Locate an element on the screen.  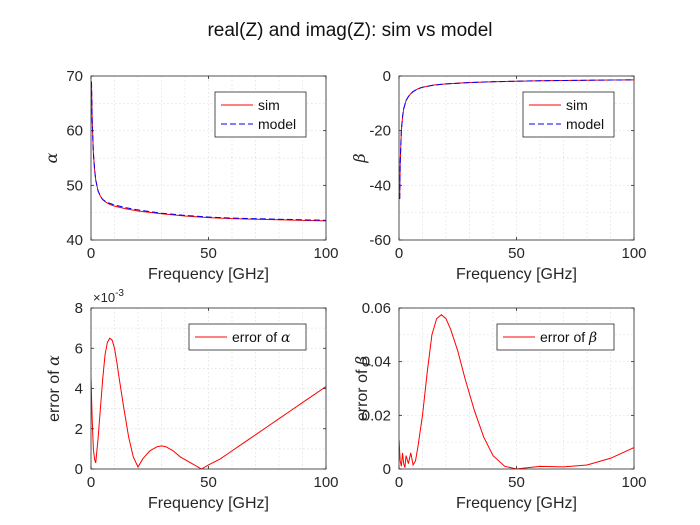
y-tick-label: 50 is located at coordinates (74, 185).